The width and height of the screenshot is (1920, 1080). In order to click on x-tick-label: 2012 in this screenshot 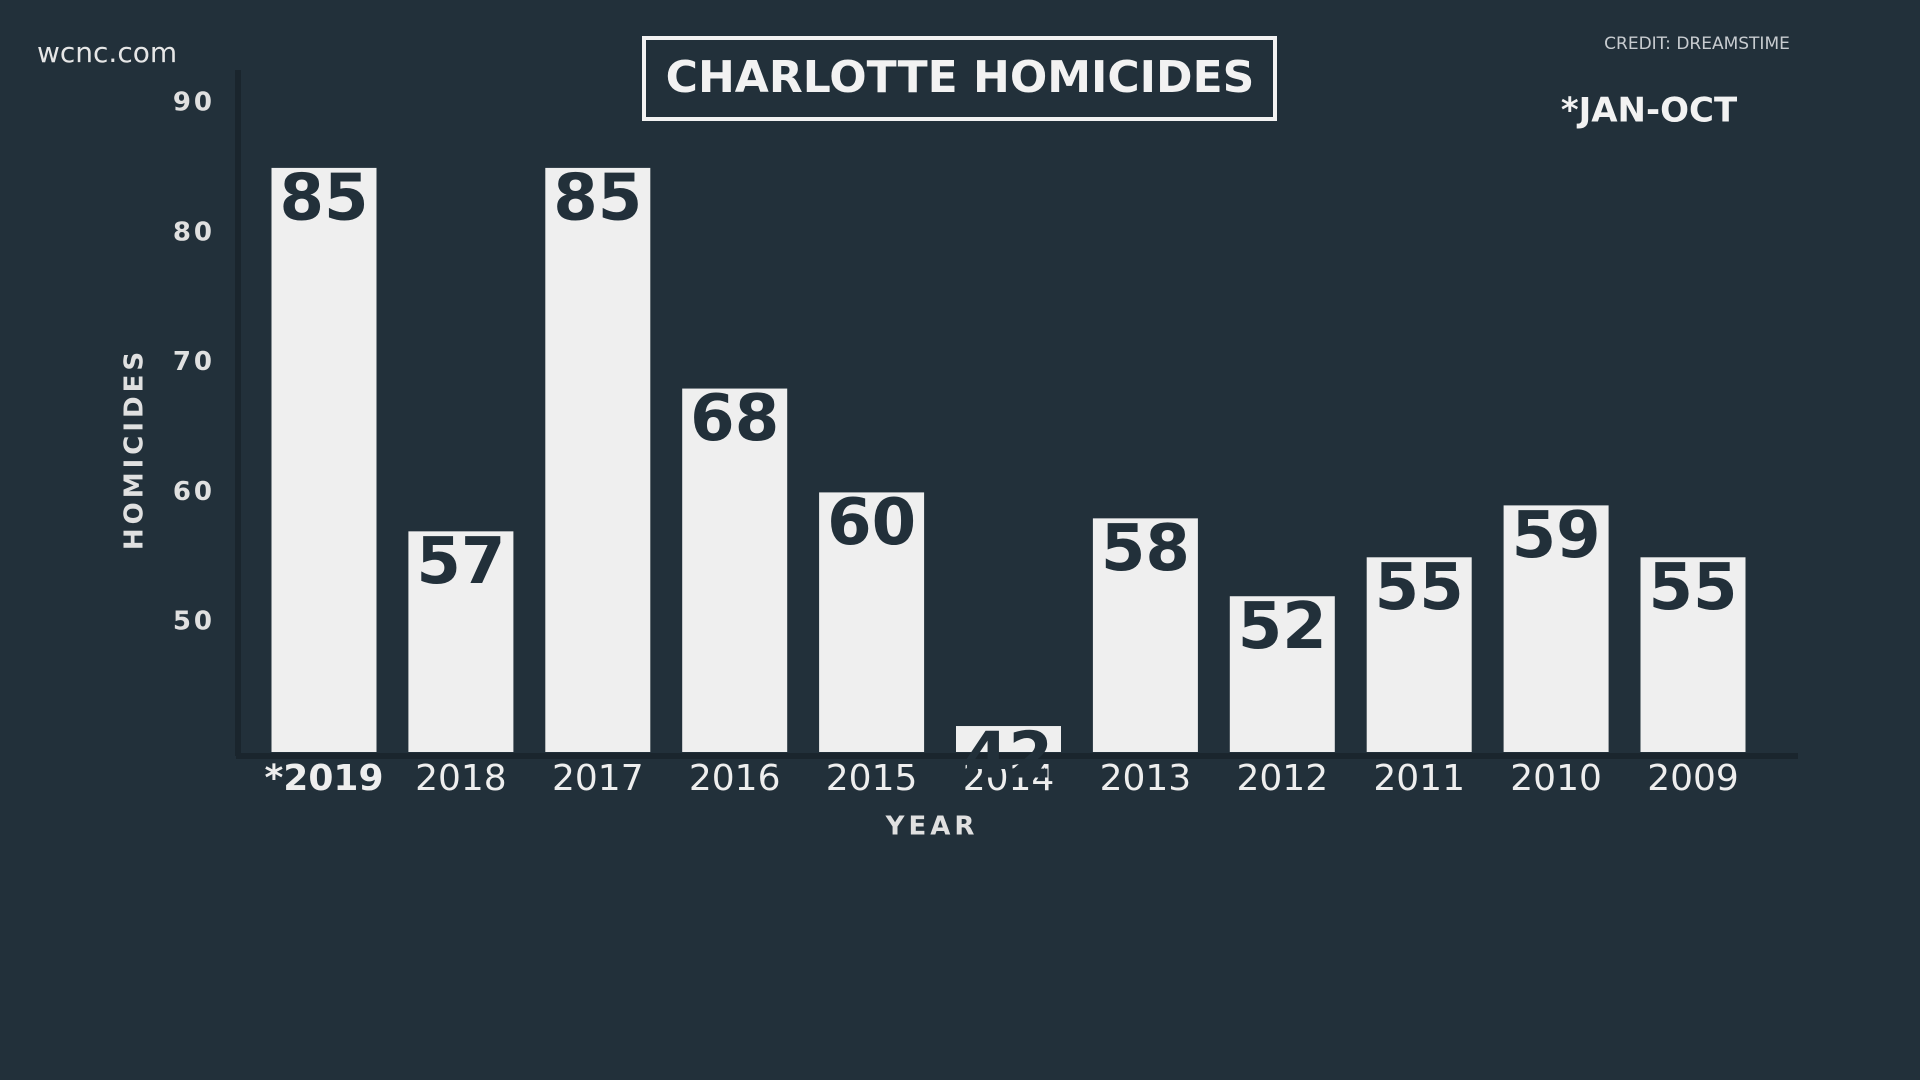, I will do `click(1282, 778)`.